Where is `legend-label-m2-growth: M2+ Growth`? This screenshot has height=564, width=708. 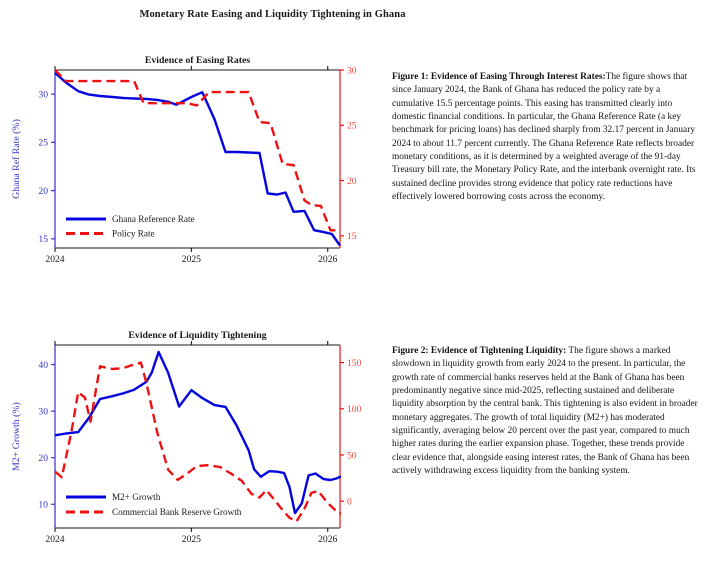 legend-label-m2-growth: M2+ Growth is located at coordinates (136, 497).